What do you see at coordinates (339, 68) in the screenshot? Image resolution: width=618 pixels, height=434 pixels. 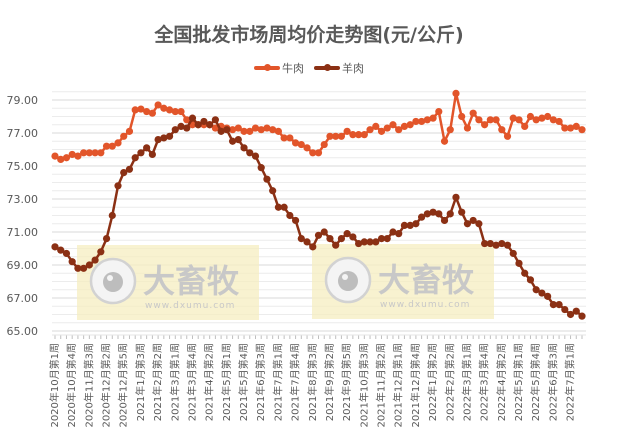 I see `legend-item-mutton: 羊肉` at bounding box center [339, 68].